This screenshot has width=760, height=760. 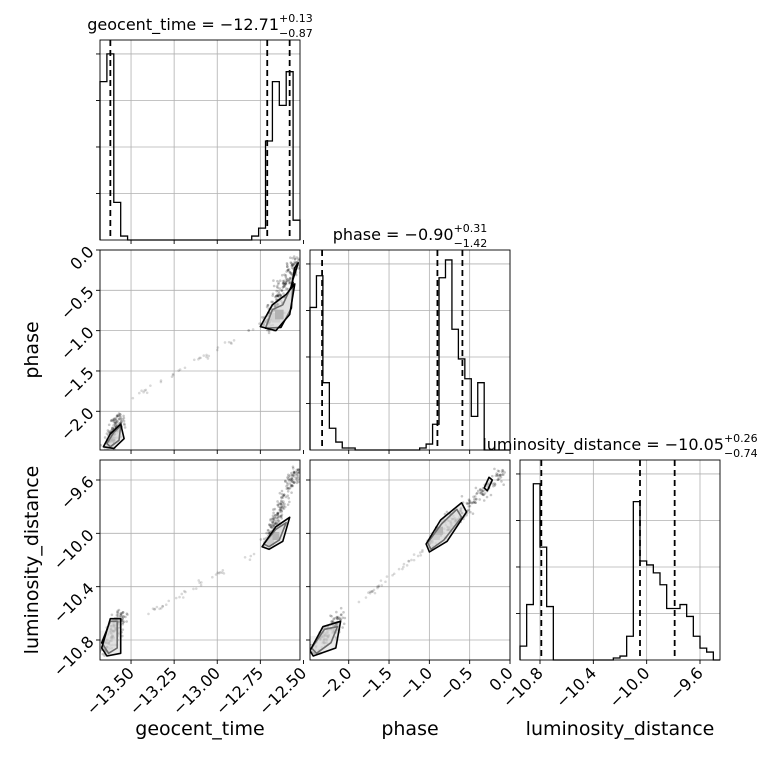 What do you see at coordinates (77, 383) in the screenshot?
I see `y-tick-label: −1.5` at bounding box center [77, 383].